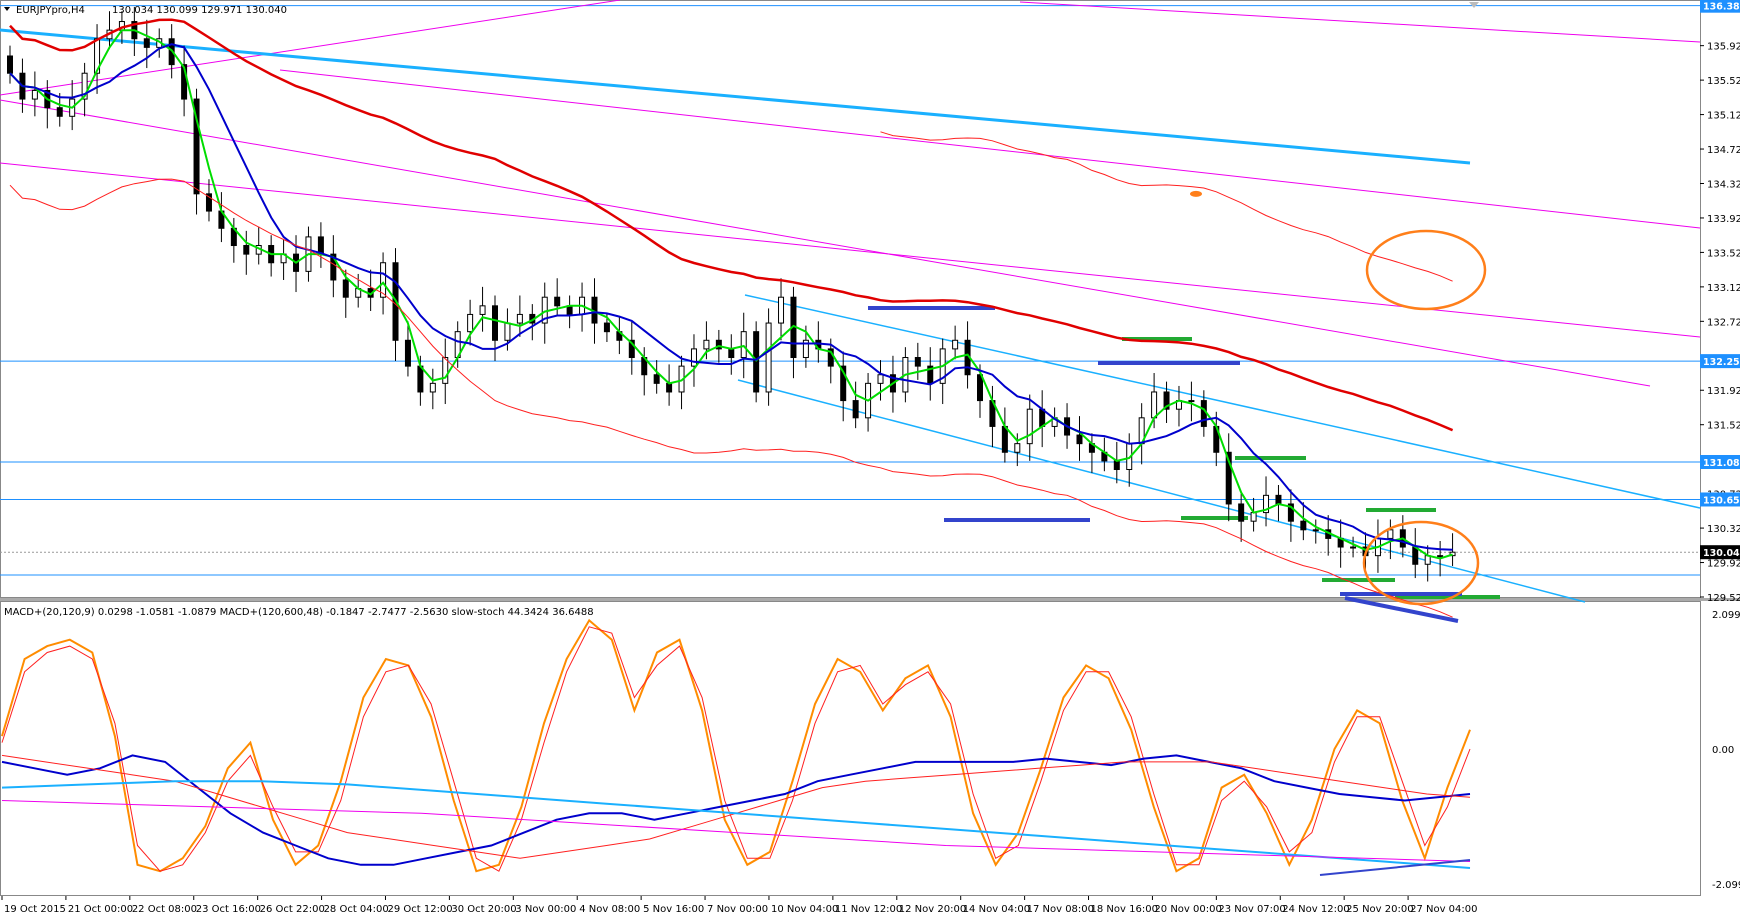 This screenshot has width=1740, height=919. What do you see at coordinates (1723, 529) in the screenshot?
I see `price-tick-label: 130.320` at bounding box center [1723, 529].